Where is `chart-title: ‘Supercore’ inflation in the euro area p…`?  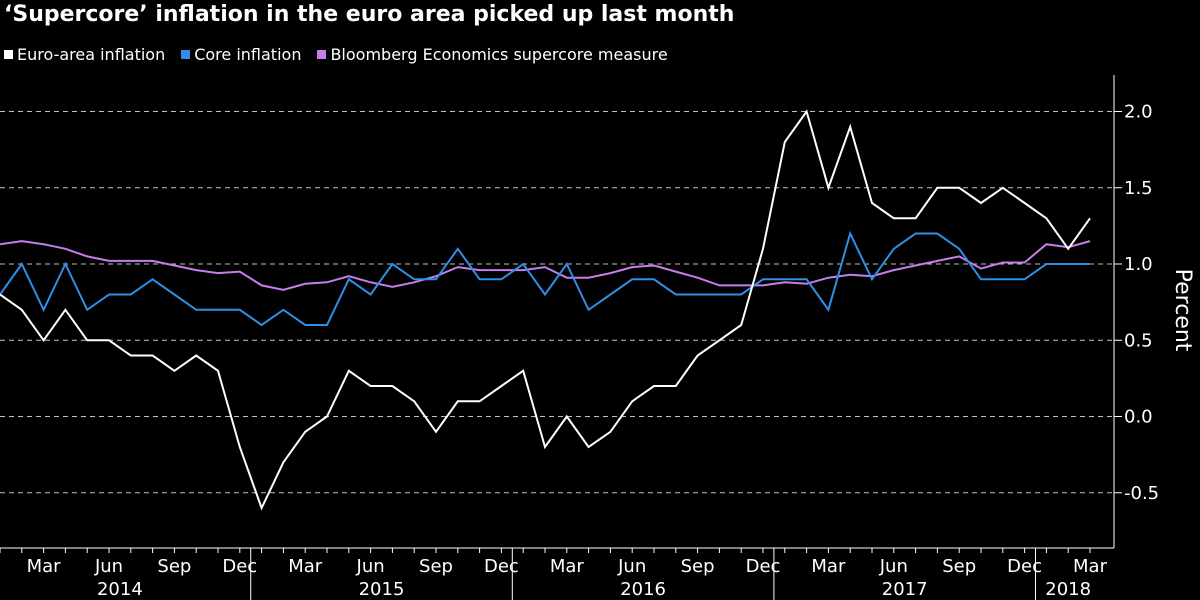 chart-title: ‘Supercore’ inflation in the euro area p… is located at coordinates (369, 14).